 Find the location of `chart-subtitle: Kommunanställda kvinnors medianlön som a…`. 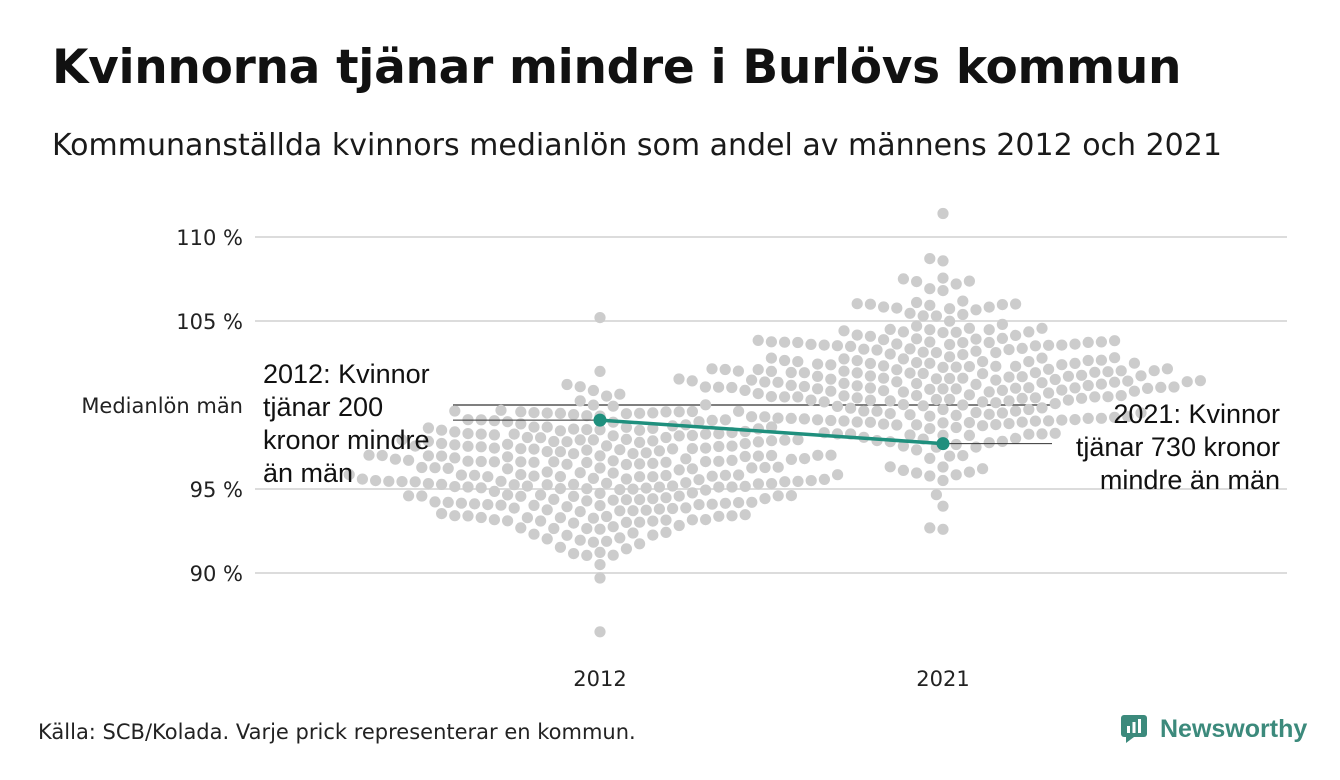

chart-subtitle: Kommunanställda kvinnors medianlön som a… is located at coordinates (637, 145).